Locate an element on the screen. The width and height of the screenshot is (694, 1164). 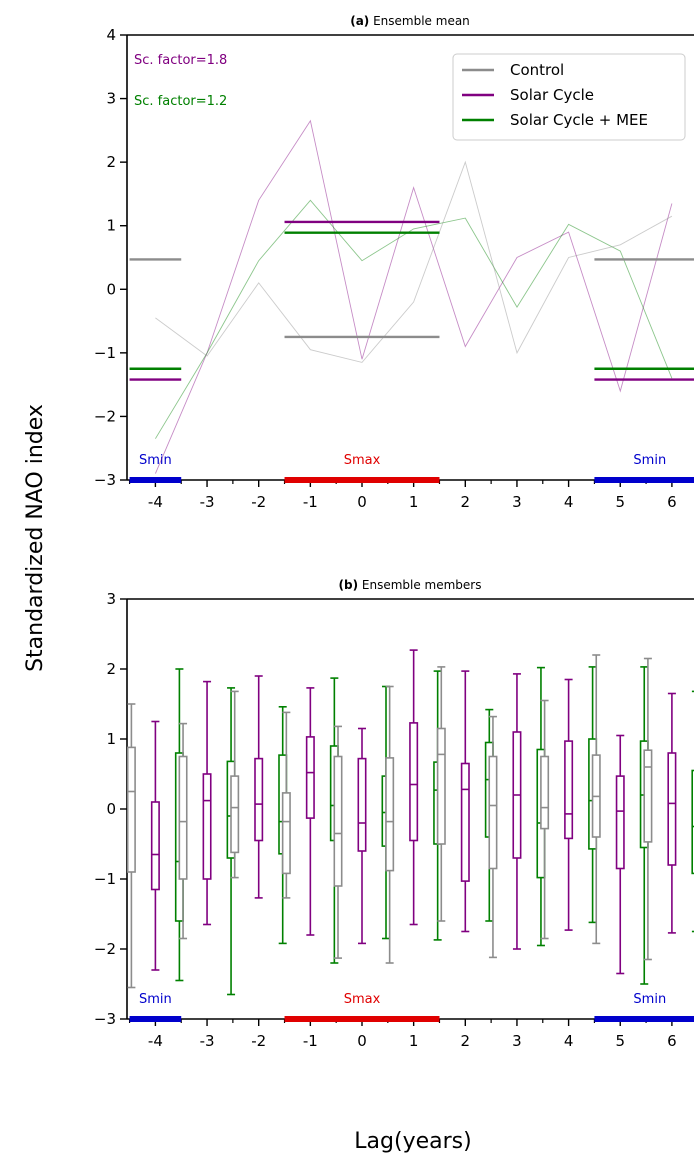
x-axis-label: Lag(years) is located at coordinates (412, 1141).